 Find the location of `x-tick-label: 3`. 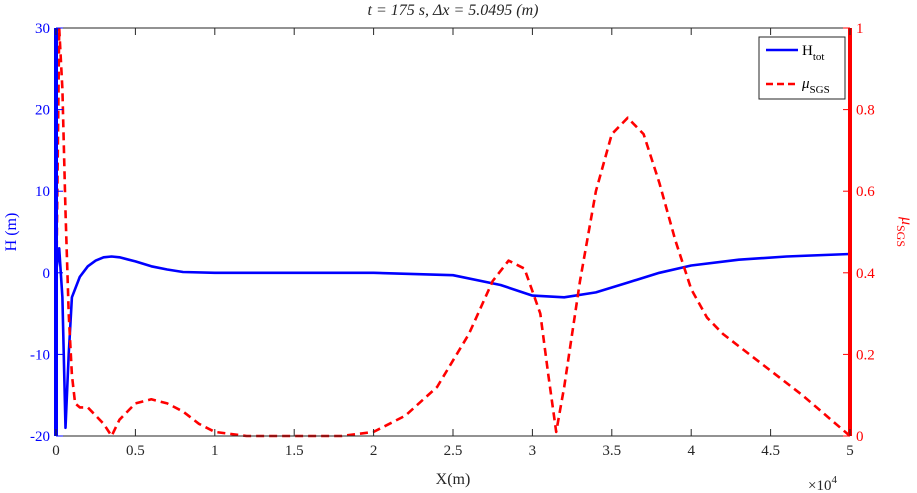

x-tick-label: 3 is located at coordinates (533, 451).